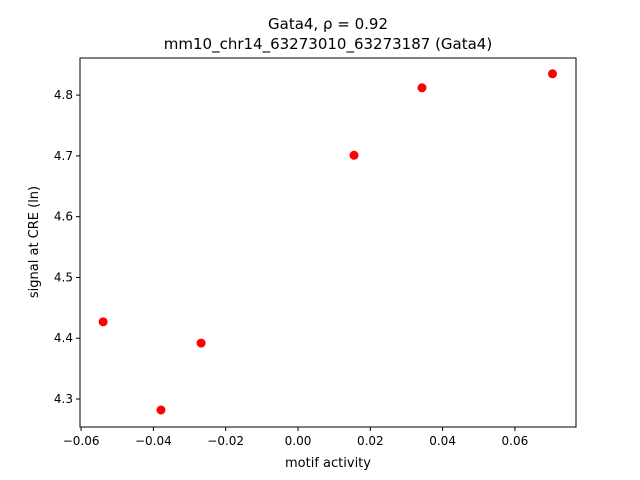 Image resolution: width=640 pixels, height=480 pixels. Describe the element at coordinates (442, 441) in the screenshot. I see `x-tick-label: 0.04` at that location.